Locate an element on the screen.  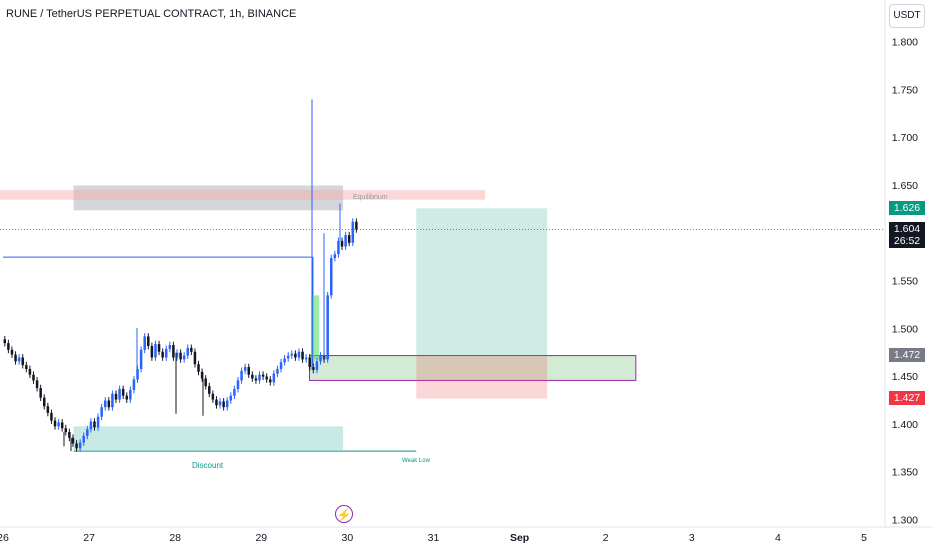
stop-price-label: 1.427 is located at coordinates (907, 398).